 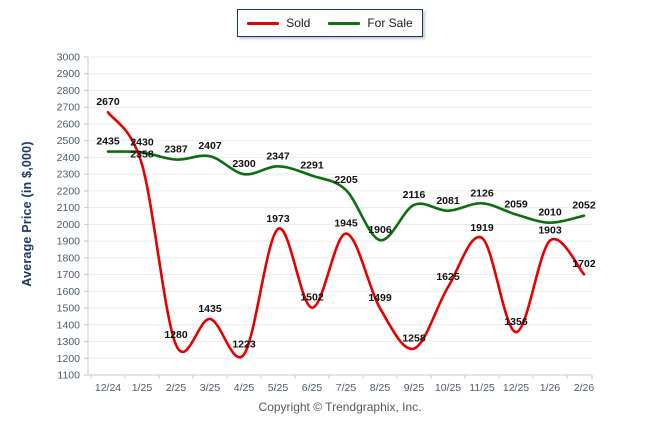 I want to click on x-tick-label: 3/25, so click(x=210, y=388).